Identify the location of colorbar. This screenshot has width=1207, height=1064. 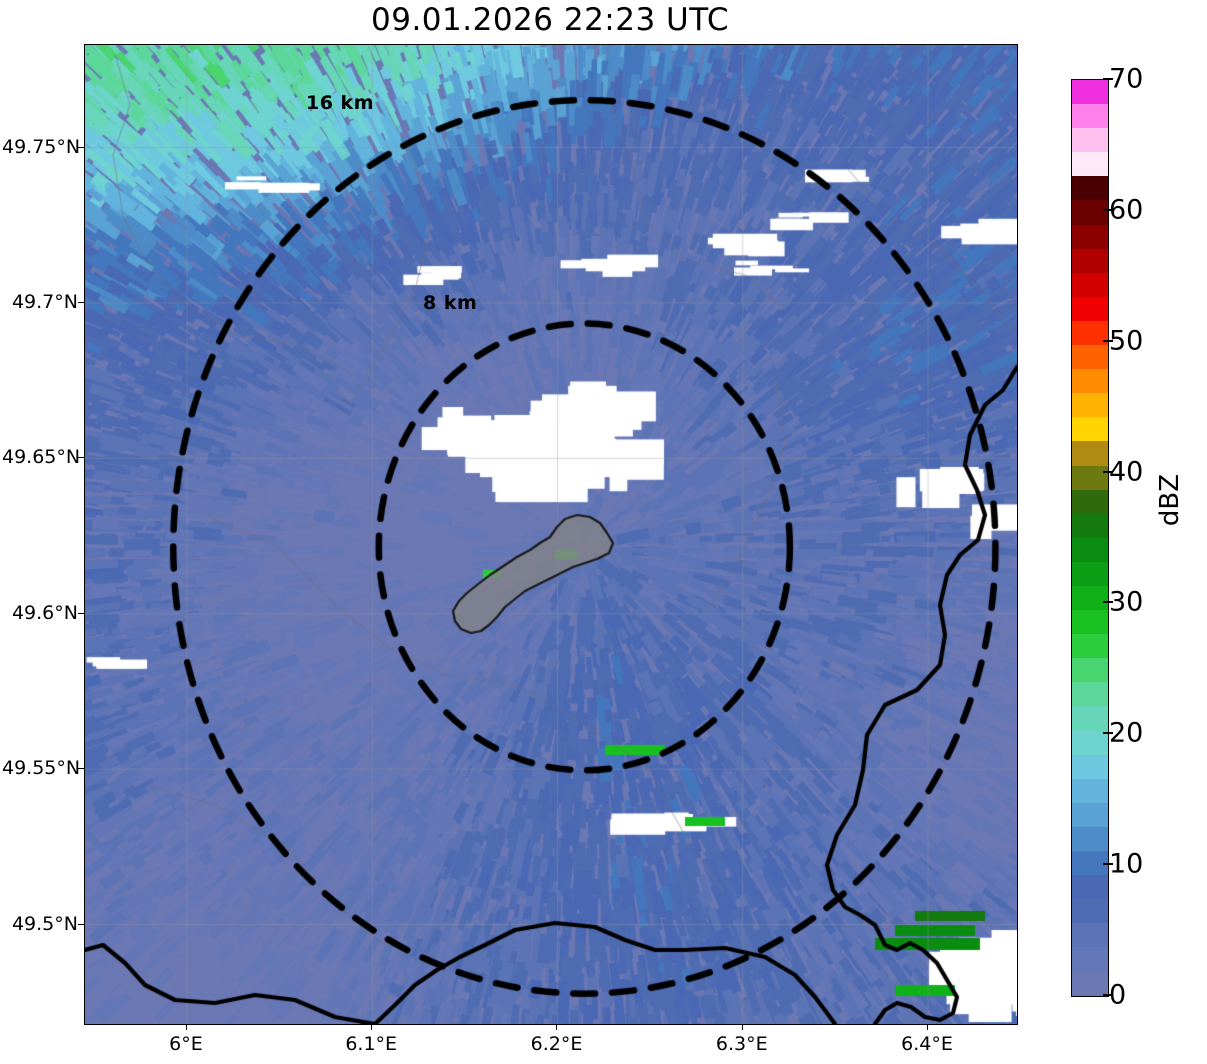
(1090, 538).